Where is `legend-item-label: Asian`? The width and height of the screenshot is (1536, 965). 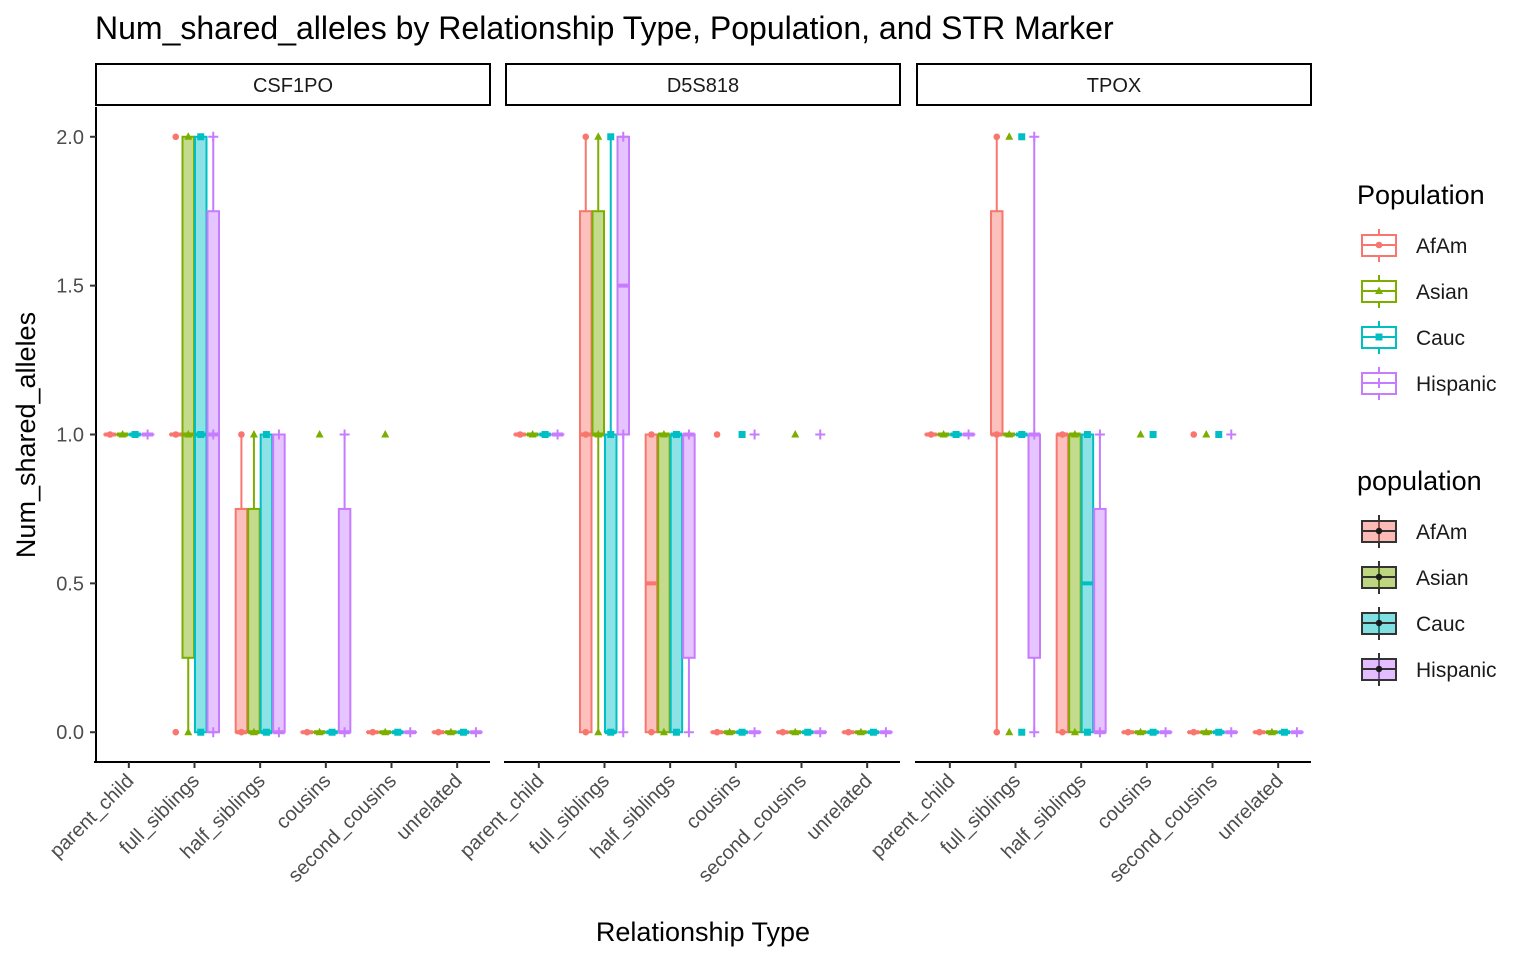
legend-item-label: Asian is located at coordinates (1442, 292).